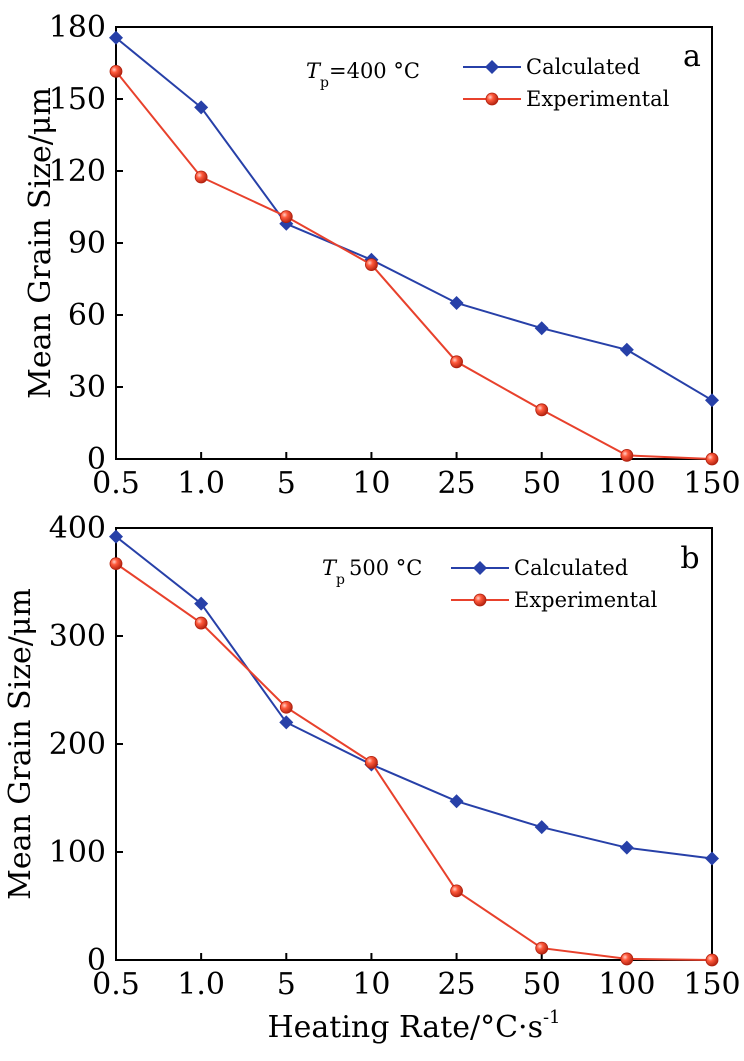  Describe the element at coordinates (363, 75) in the screenshot. I see `temperature-annotation: Tp=400 °C` at that location.